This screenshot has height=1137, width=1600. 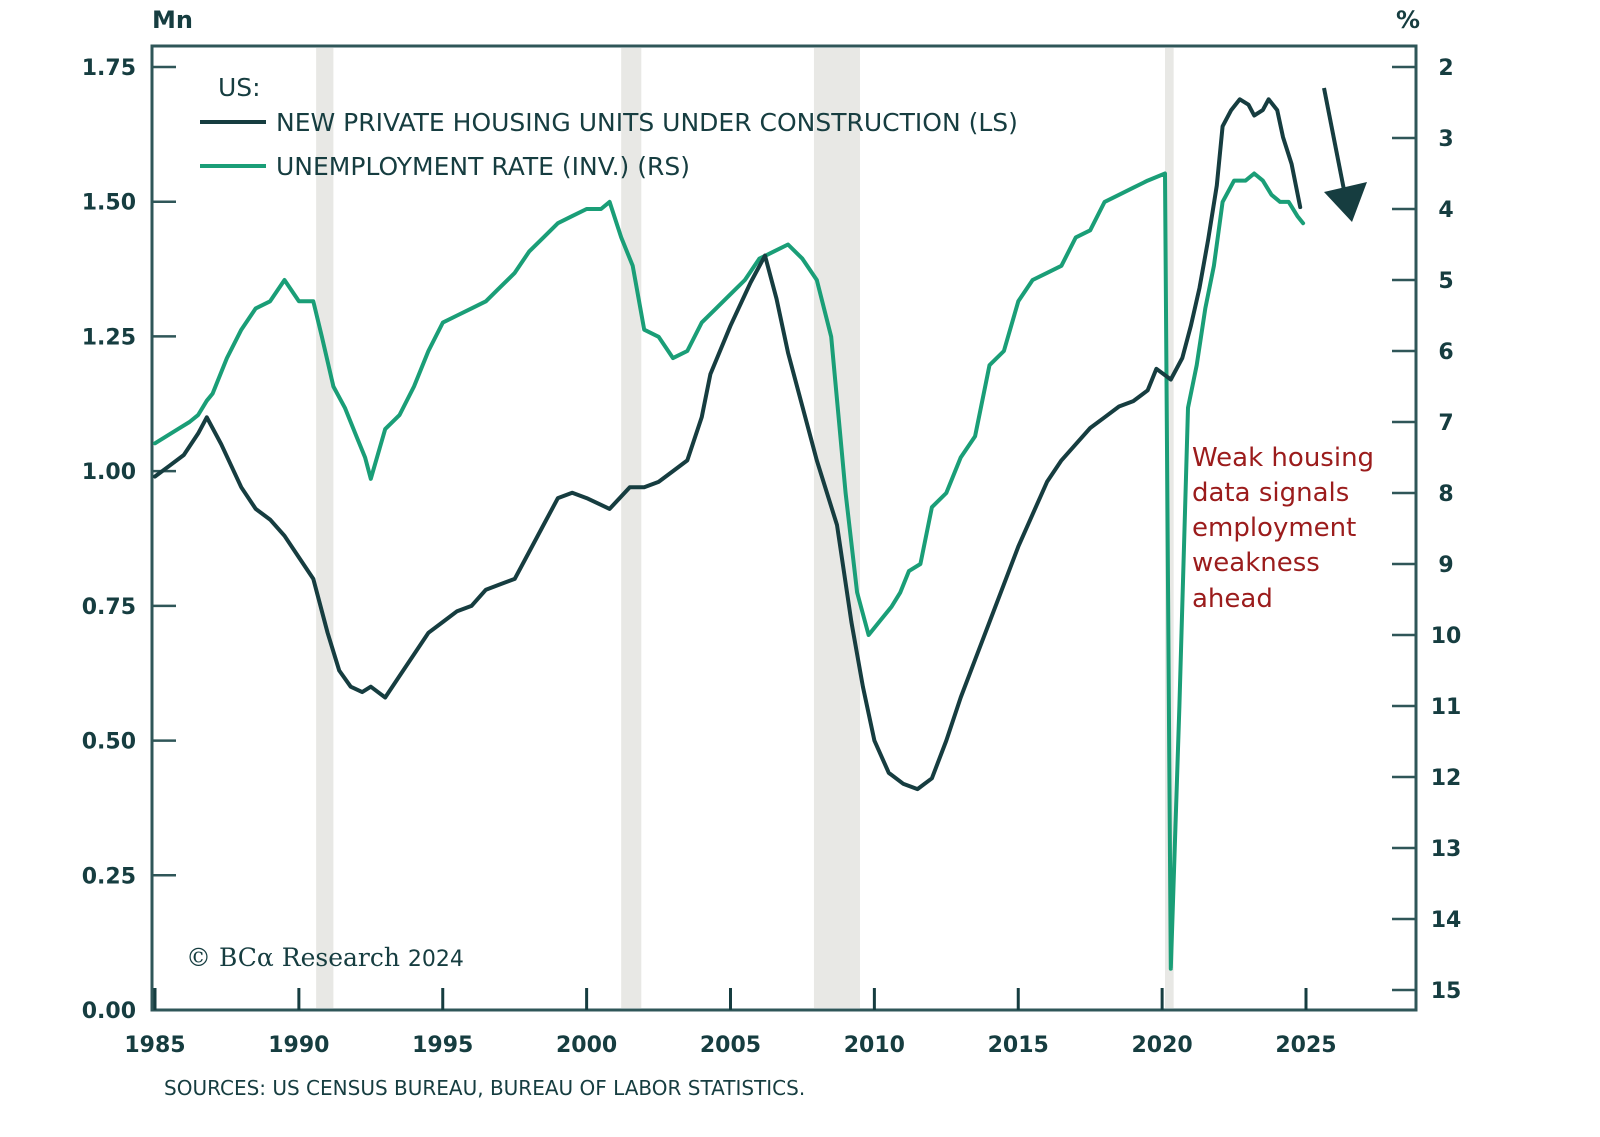 What do you see at coordinates (1445, 281) in the screenshot?
I see `right-tick-label: 5` at bounding box center [1445, 281].